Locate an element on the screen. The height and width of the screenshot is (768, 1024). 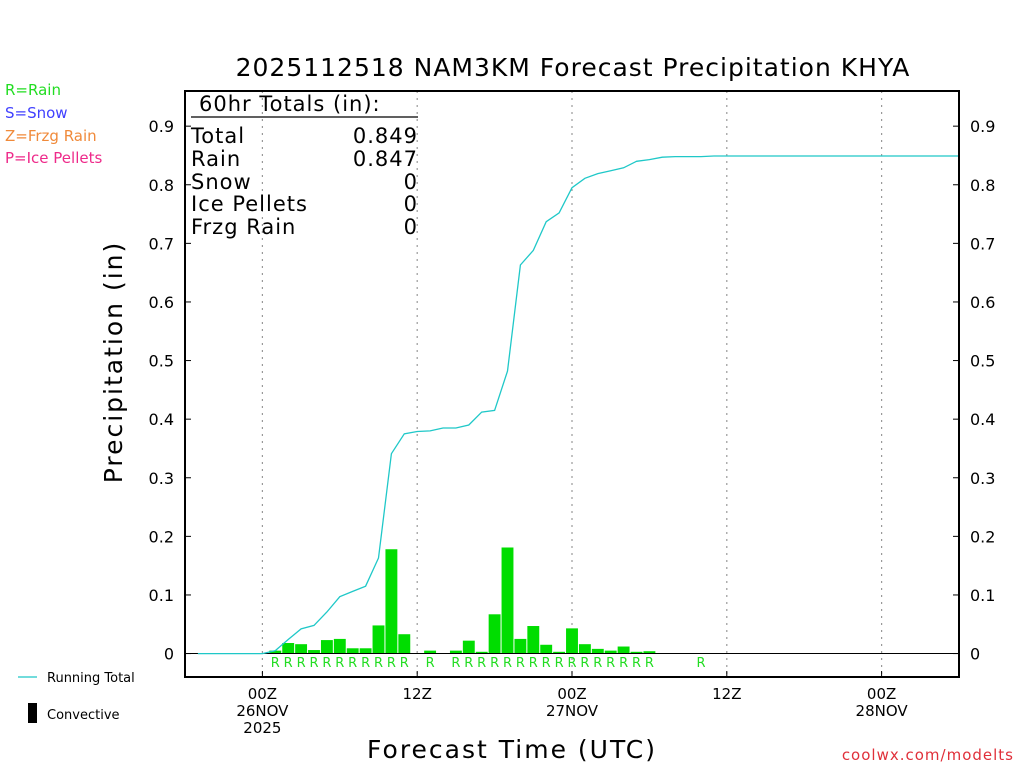
y-tick-label-right: 0.1 is located at coordinates (982, 595).